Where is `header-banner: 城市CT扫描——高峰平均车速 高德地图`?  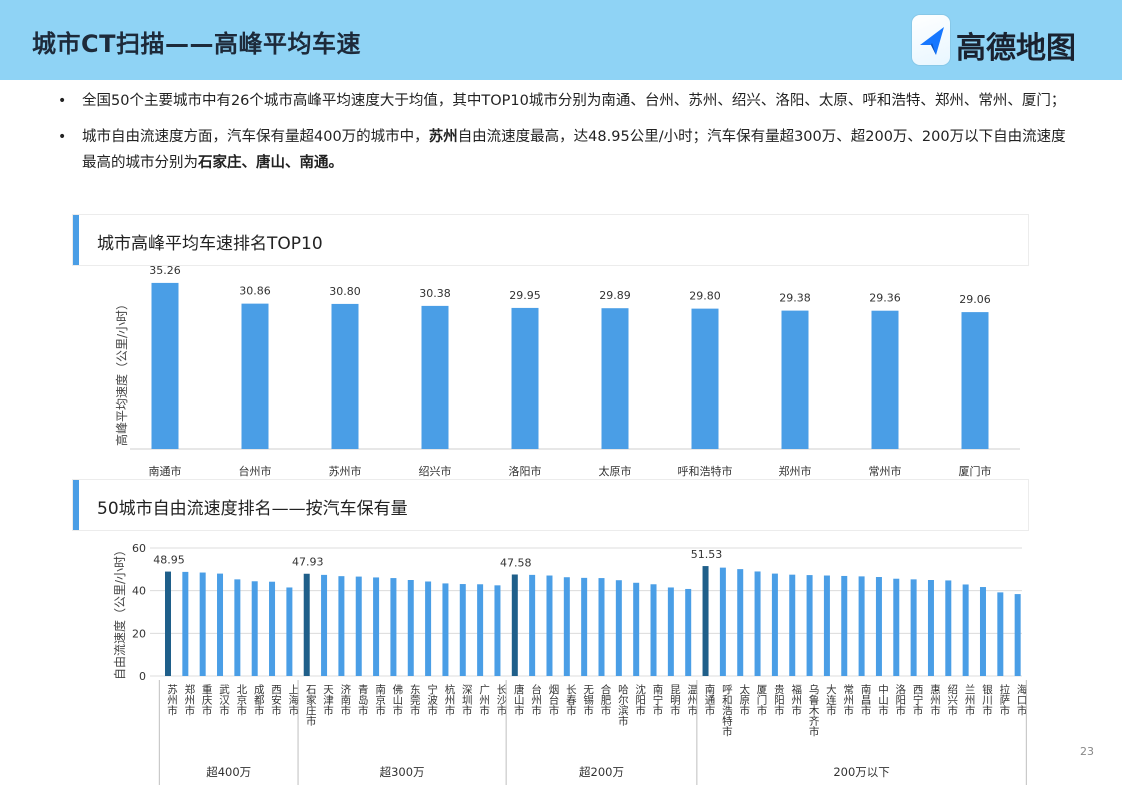 header-banner: 城市CT扫描——高峰平均车速 高德地图 is located at coordinates (561, 40).